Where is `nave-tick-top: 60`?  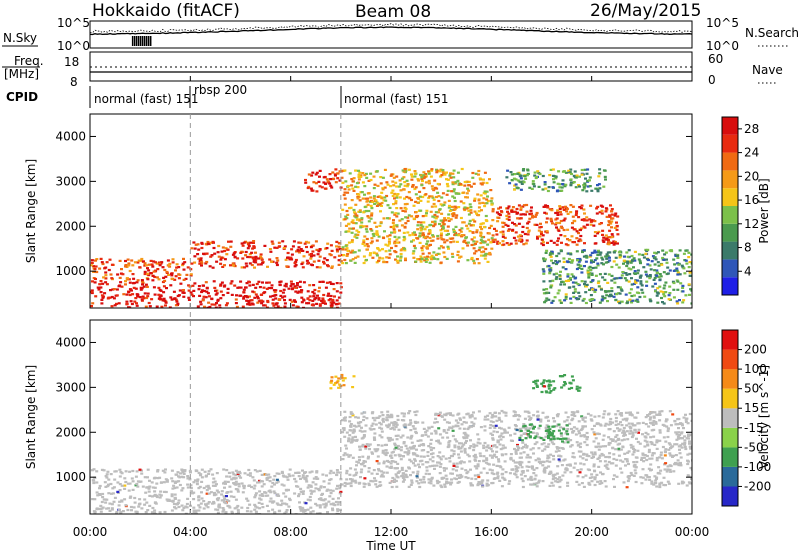 nave-tick-top: 60 is located at coordinates (715, 59).